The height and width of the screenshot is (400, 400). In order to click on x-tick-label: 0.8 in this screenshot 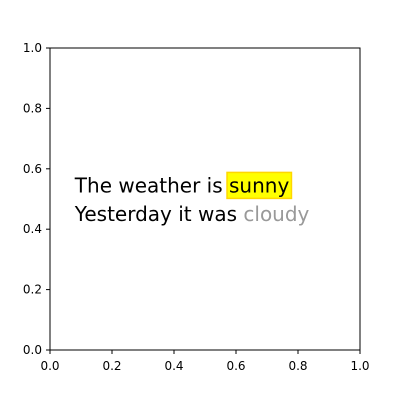, I will do `click(297, 366)`.